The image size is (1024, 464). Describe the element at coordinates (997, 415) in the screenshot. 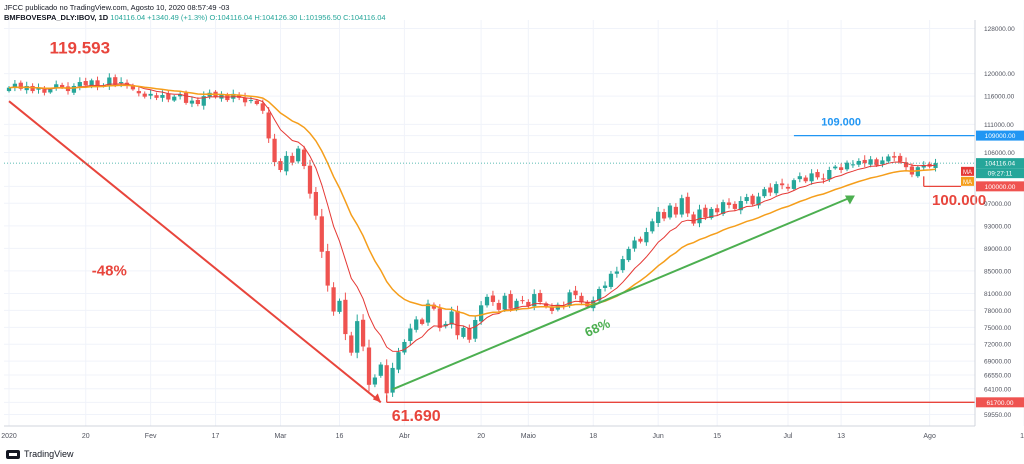

I see `y-tick-label: 59550.00` at that location.